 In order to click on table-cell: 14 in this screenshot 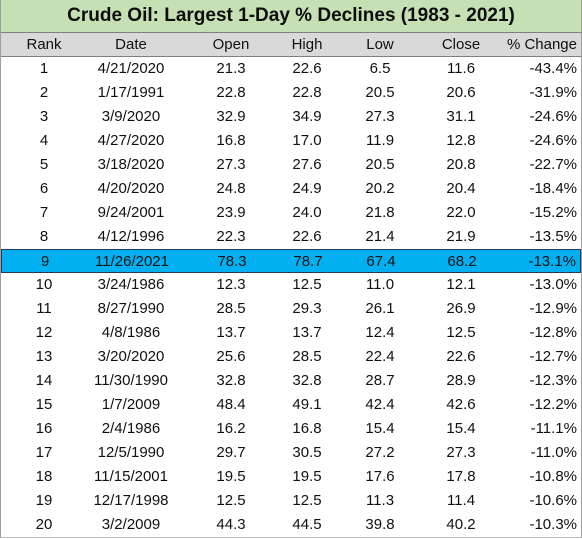, I will do `click(44, 380)`.